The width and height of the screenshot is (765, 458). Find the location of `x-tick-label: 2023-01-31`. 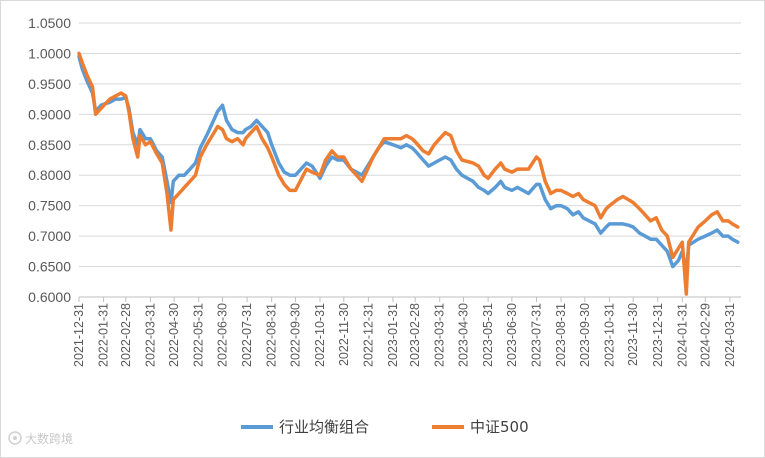

x-tick-label: 2023-01-31 is located at coordinates (393, 335).